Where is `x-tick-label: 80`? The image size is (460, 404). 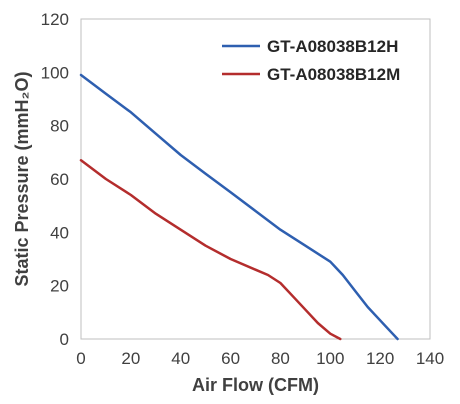
x-tick-label: 80 is located at coordinates (280, 358).